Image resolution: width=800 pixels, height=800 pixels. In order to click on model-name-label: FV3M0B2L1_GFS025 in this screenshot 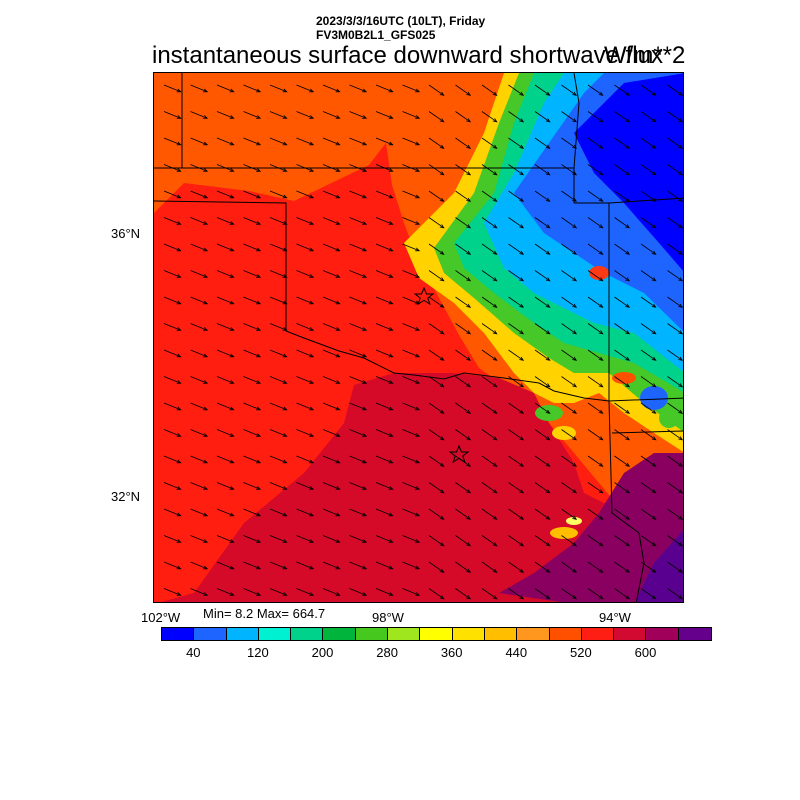, I will do `click(376, 35)`.